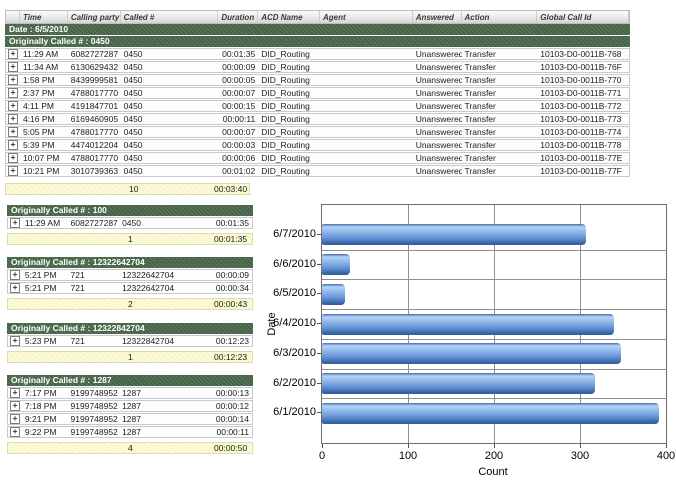 This screenshot has height=485, width=676. I want to click on cell-calling: 4191847701, so click(94, 106).